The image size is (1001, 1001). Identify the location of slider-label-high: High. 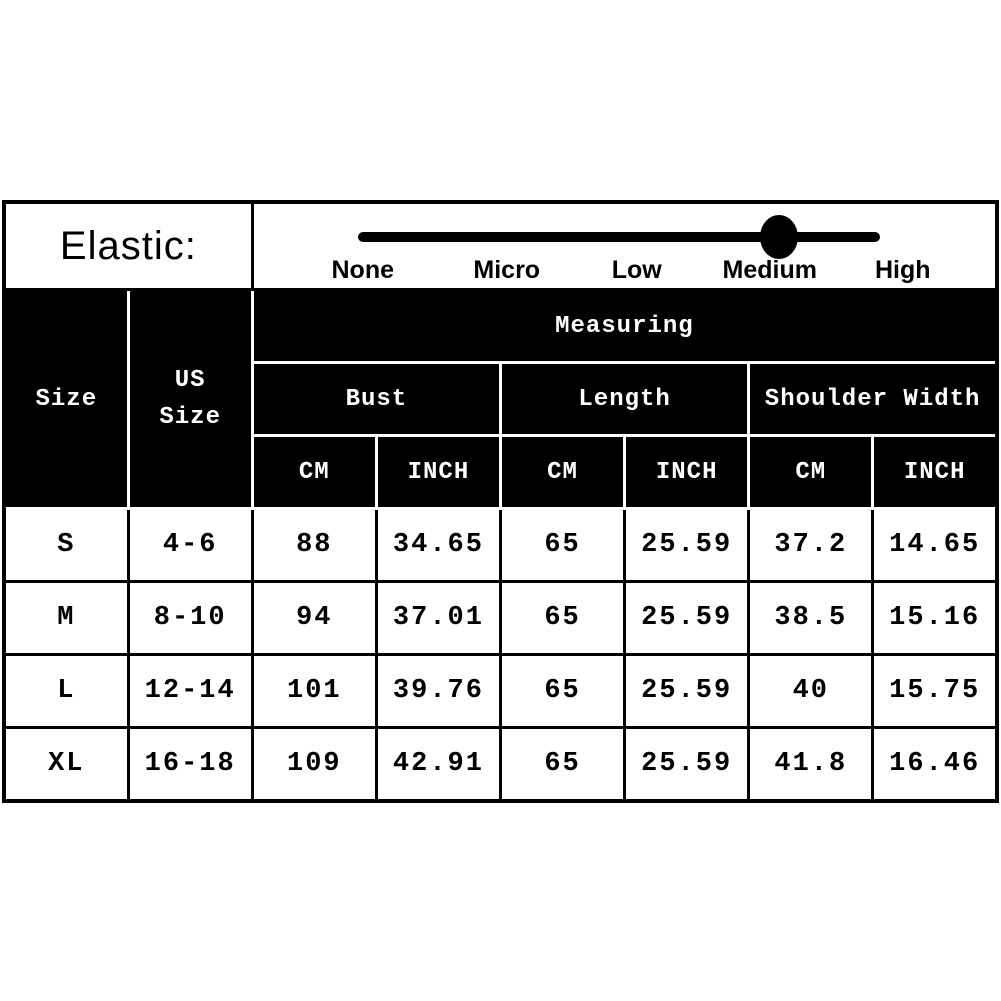
(902, 270).